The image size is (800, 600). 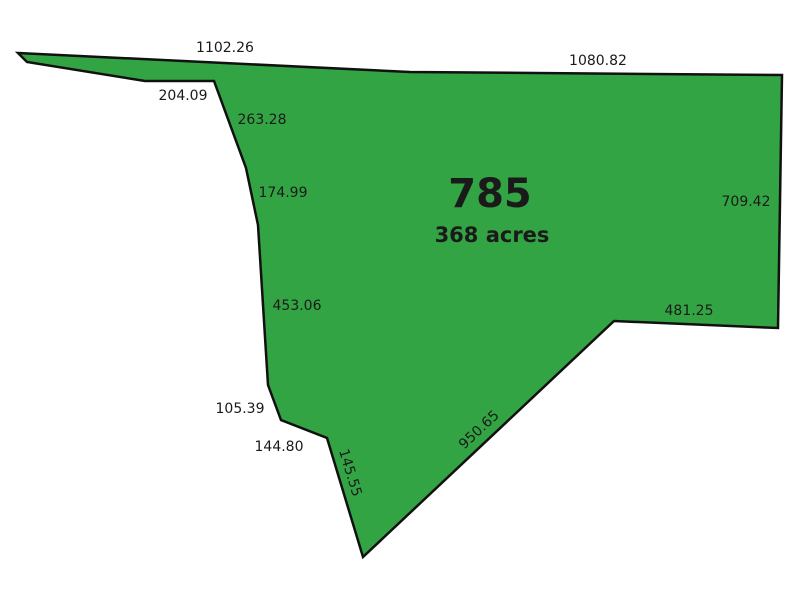 What do you see at coordinates (283, 193) in the screenshot?
I see `length-label: 174.99` at bounding box center [283, 193].